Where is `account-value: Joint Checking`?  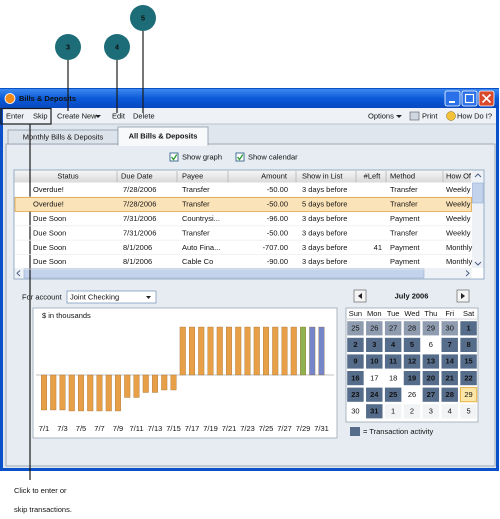 account-value: Joint Checking is located at coordinates (94, 296).